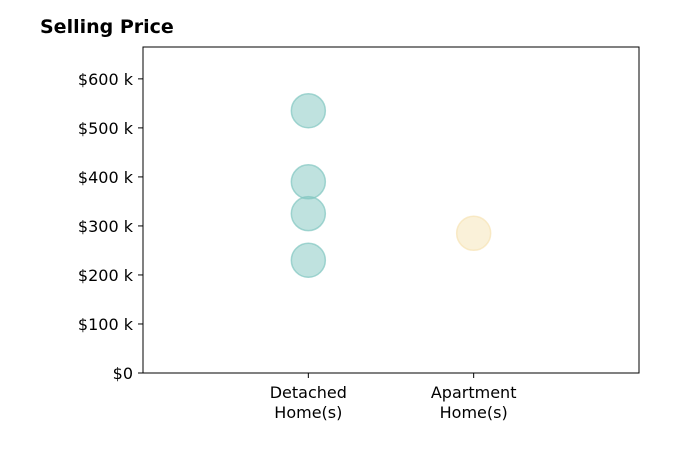 This screenshot has height=462, width=679. Describe the element at coordinates (474, 402) in the screenshot. I see `x-tick-label: Apartment Home(s)` at that location.